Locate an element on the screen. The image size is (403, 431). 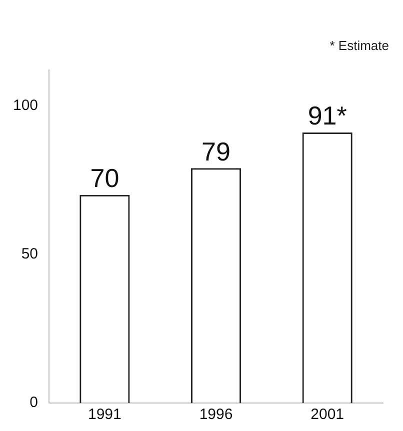
data-label: 91* is located at coordinates (327, 115).